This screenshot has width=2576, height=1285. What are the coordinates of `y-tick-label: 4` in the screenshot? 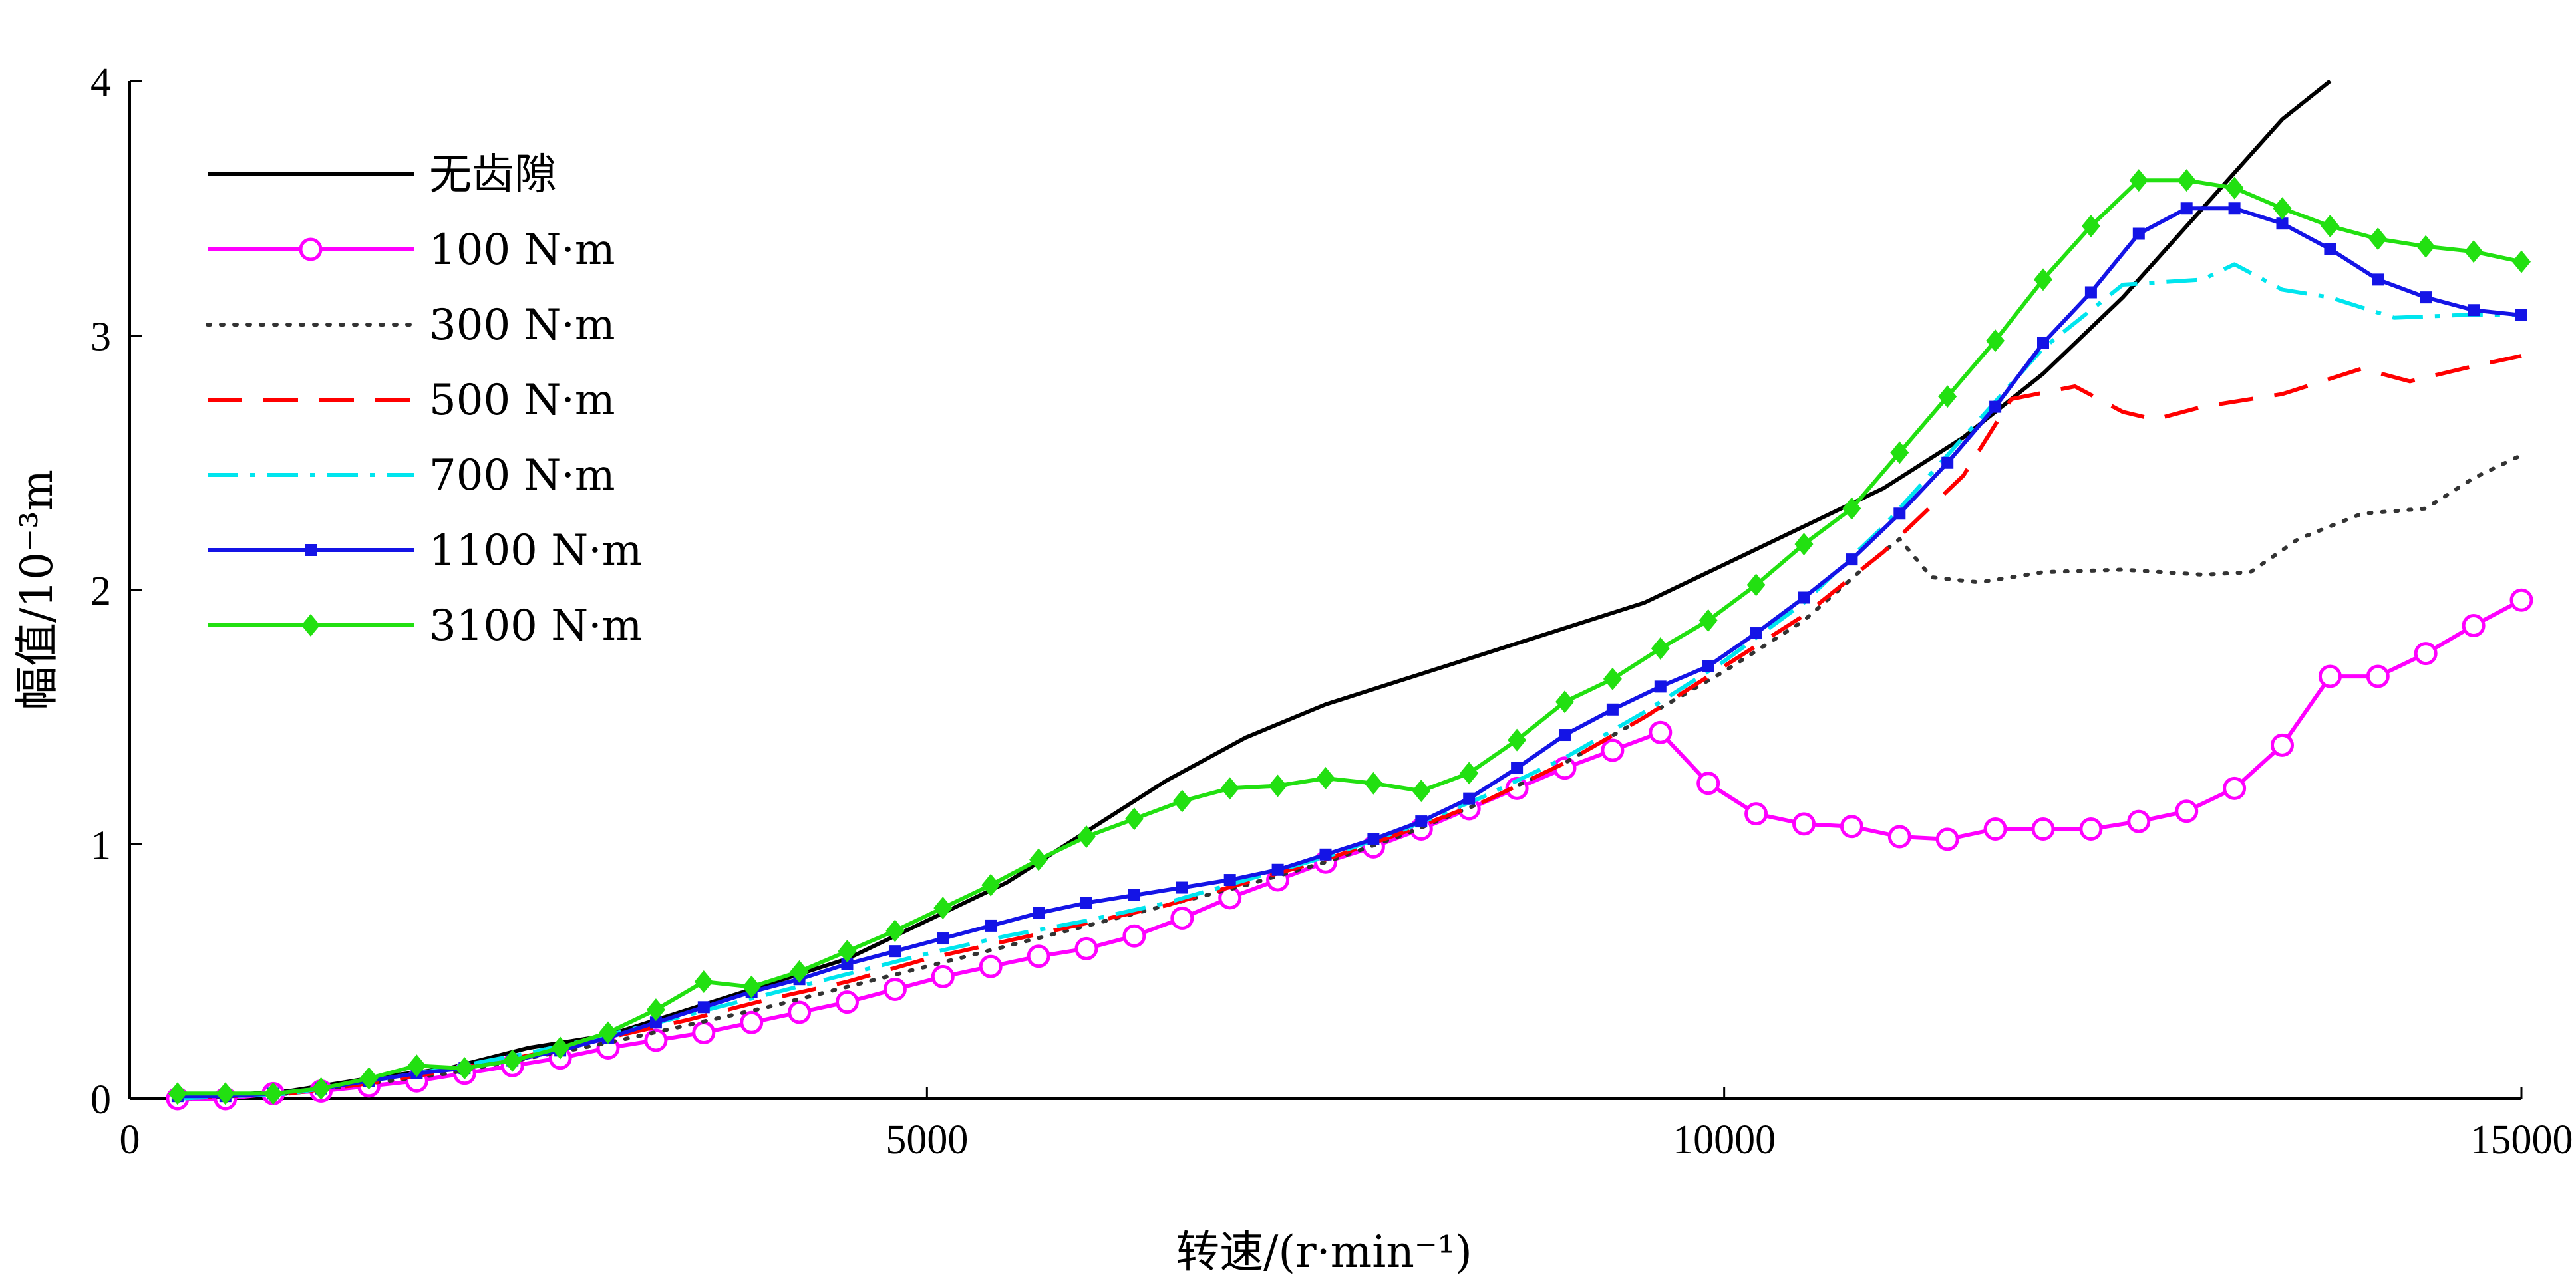 It's located at (100, 82).